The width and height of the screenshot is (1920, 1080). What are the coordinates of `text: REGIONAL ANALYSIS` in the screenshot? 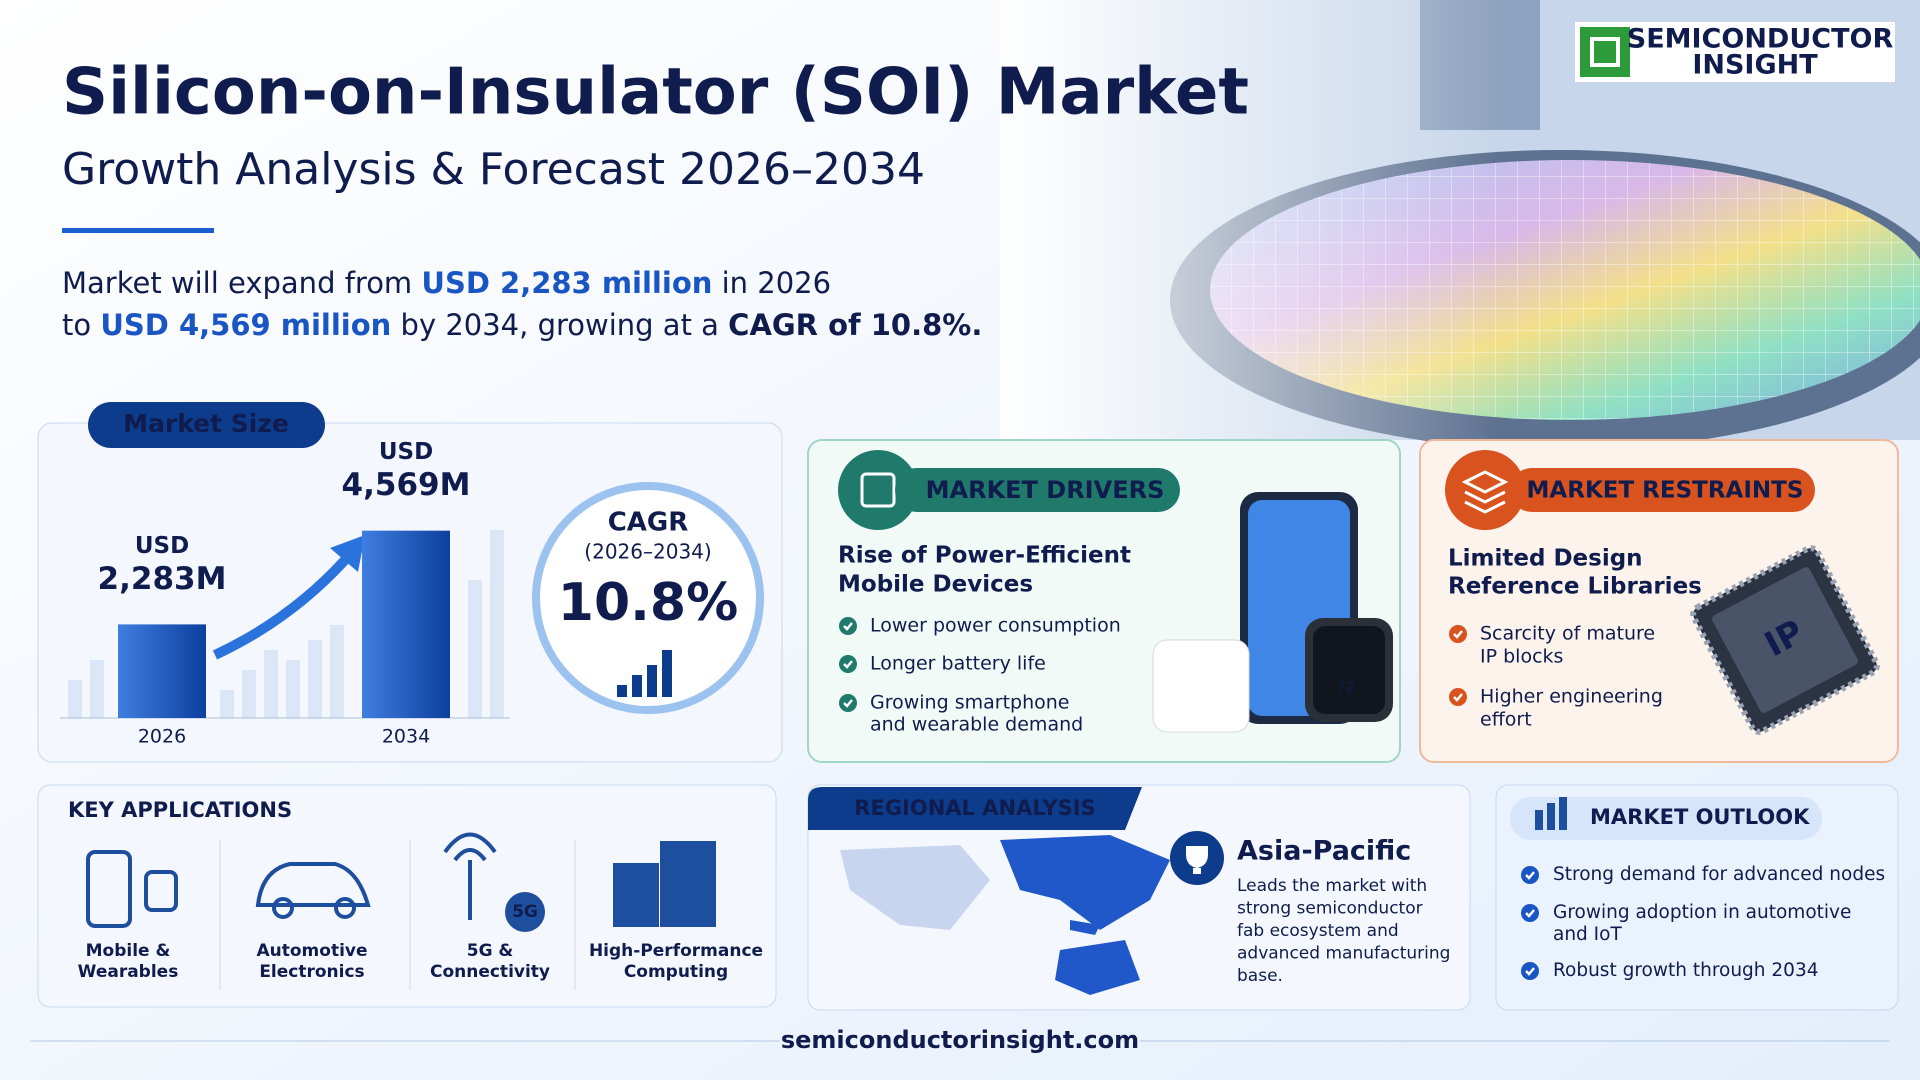 It's located at (974, 808).